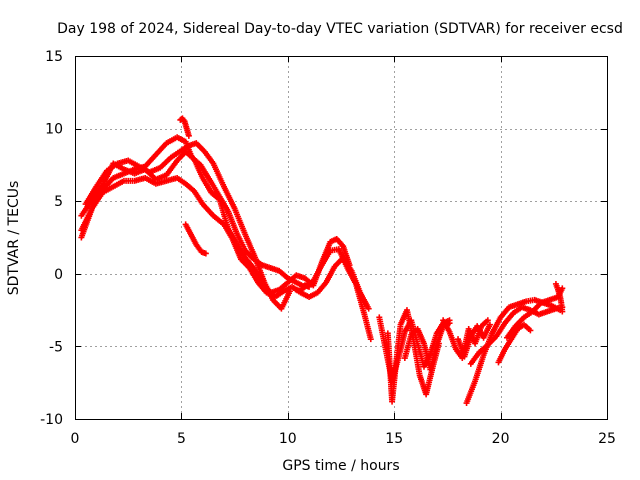 The width and height of the screenshot is (640, 480). What do you see at coordinates (54, 130) in the screenshot?
I see `y-tick-label: 10` at bounding box center [54, 130].